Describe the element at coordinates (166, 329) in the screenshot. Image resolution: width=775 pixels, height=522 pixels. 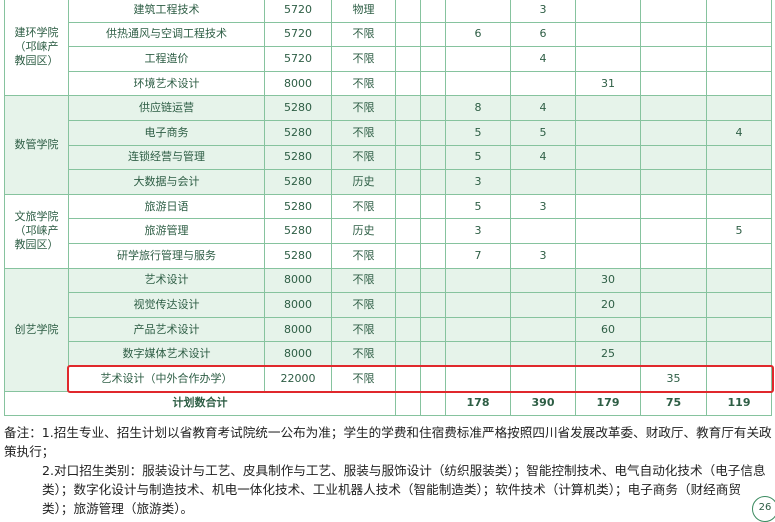
I see `major-cell: 产品艺术设计` at that location.